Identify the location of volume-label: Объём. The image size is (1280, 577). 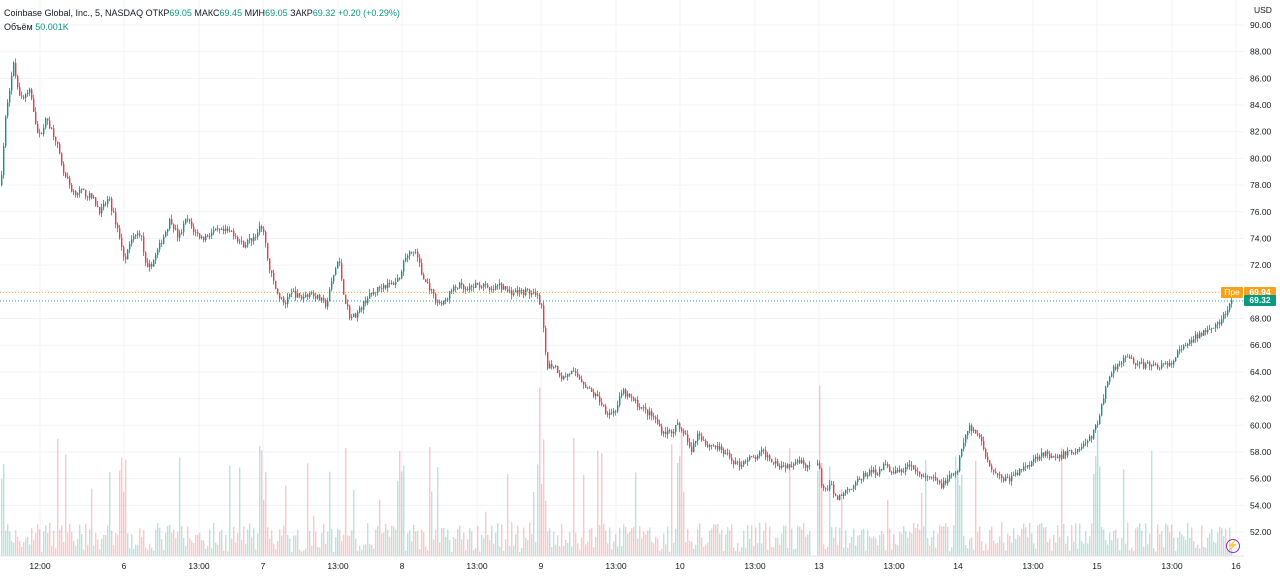
(18, 27).